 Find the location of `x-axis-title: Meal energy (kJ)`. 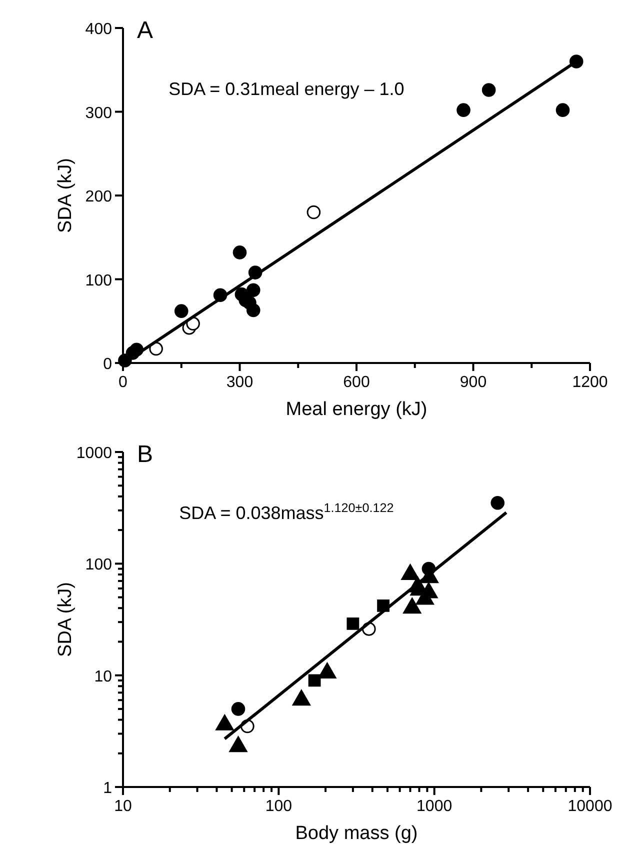

x-axis-title: Meal energy (kJ) is located at coordinates (357, 409).